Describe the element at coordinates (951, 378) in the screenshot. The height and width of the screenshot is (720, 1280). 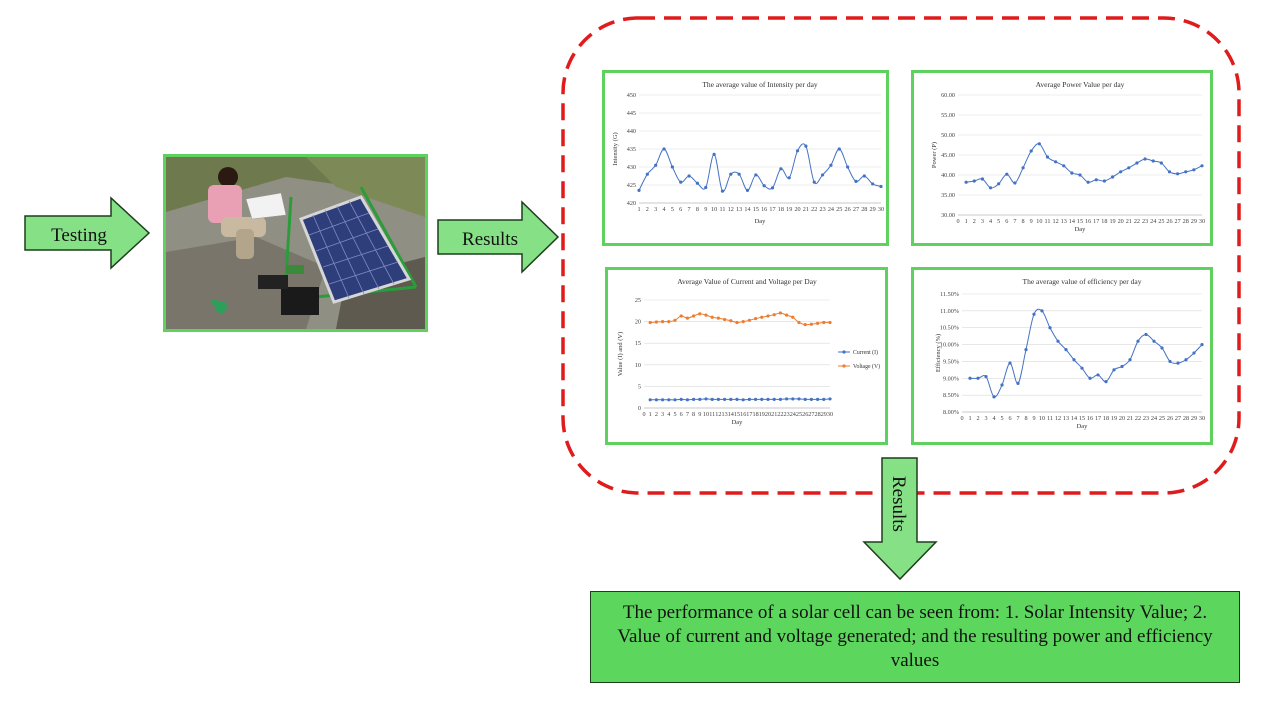
I see `y-tick-label: 9.00%` at that location.